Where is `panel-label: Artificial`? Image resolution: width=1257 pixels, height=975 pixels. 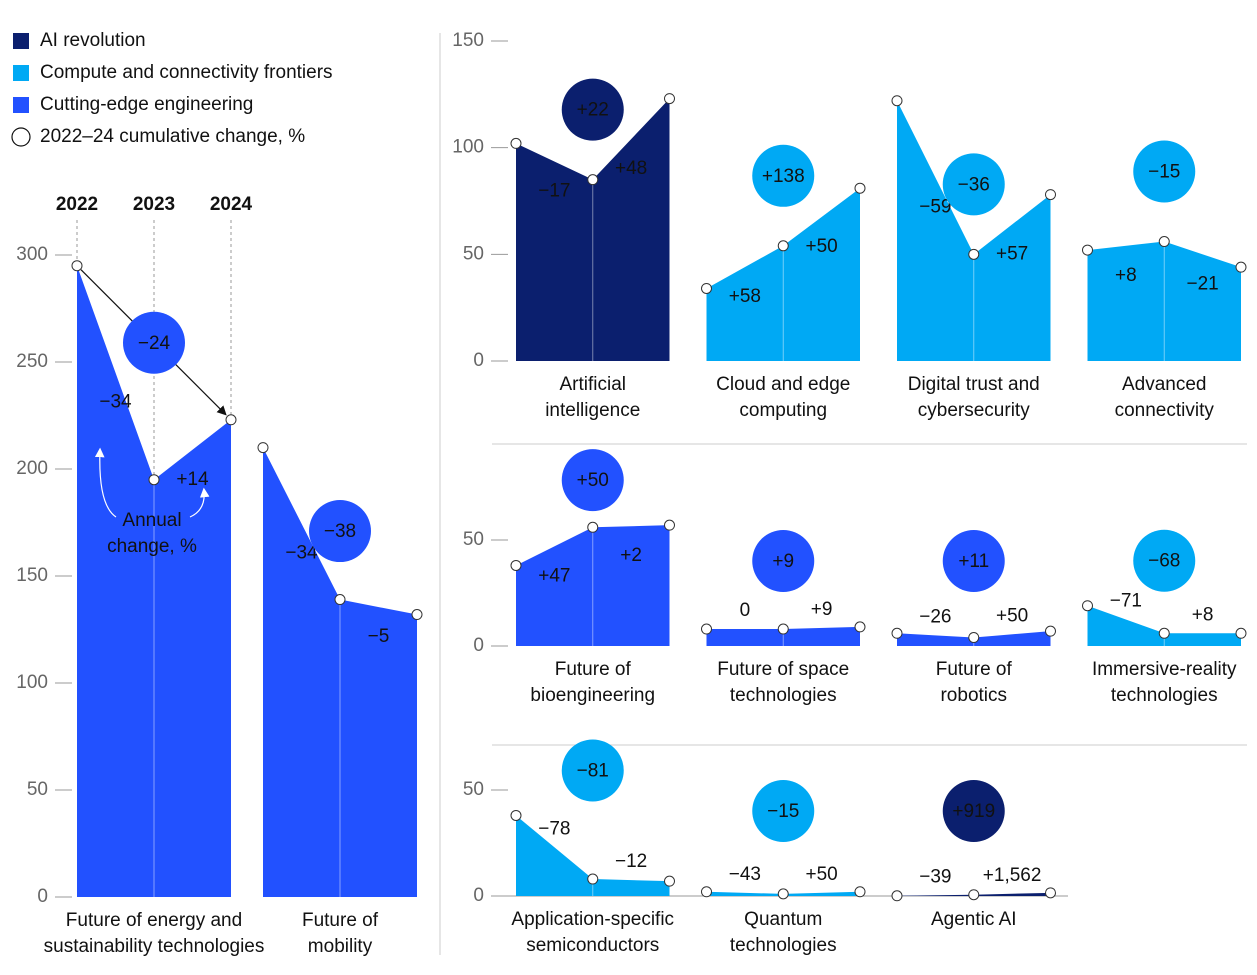 panel-label: Artificial is located at coordinates (592, 384).